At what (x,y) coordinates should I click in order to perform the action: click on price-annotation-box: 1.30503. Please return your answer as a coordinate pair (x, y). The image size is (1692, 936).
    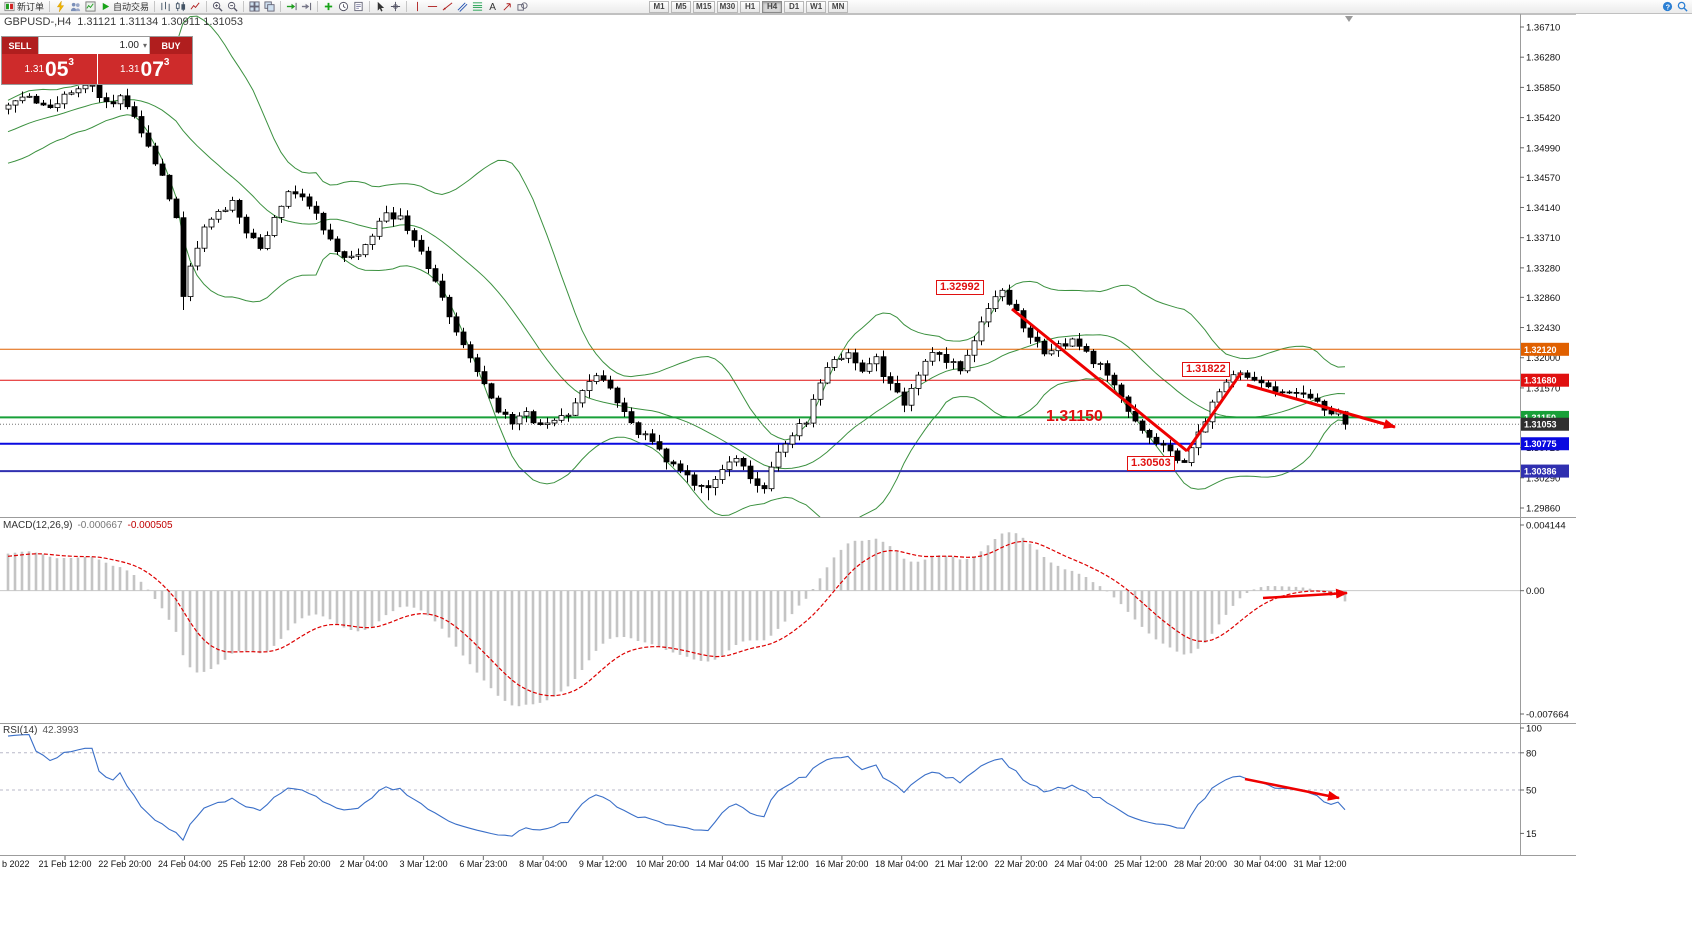
    Looking at the image, I should click on (1151, 463).